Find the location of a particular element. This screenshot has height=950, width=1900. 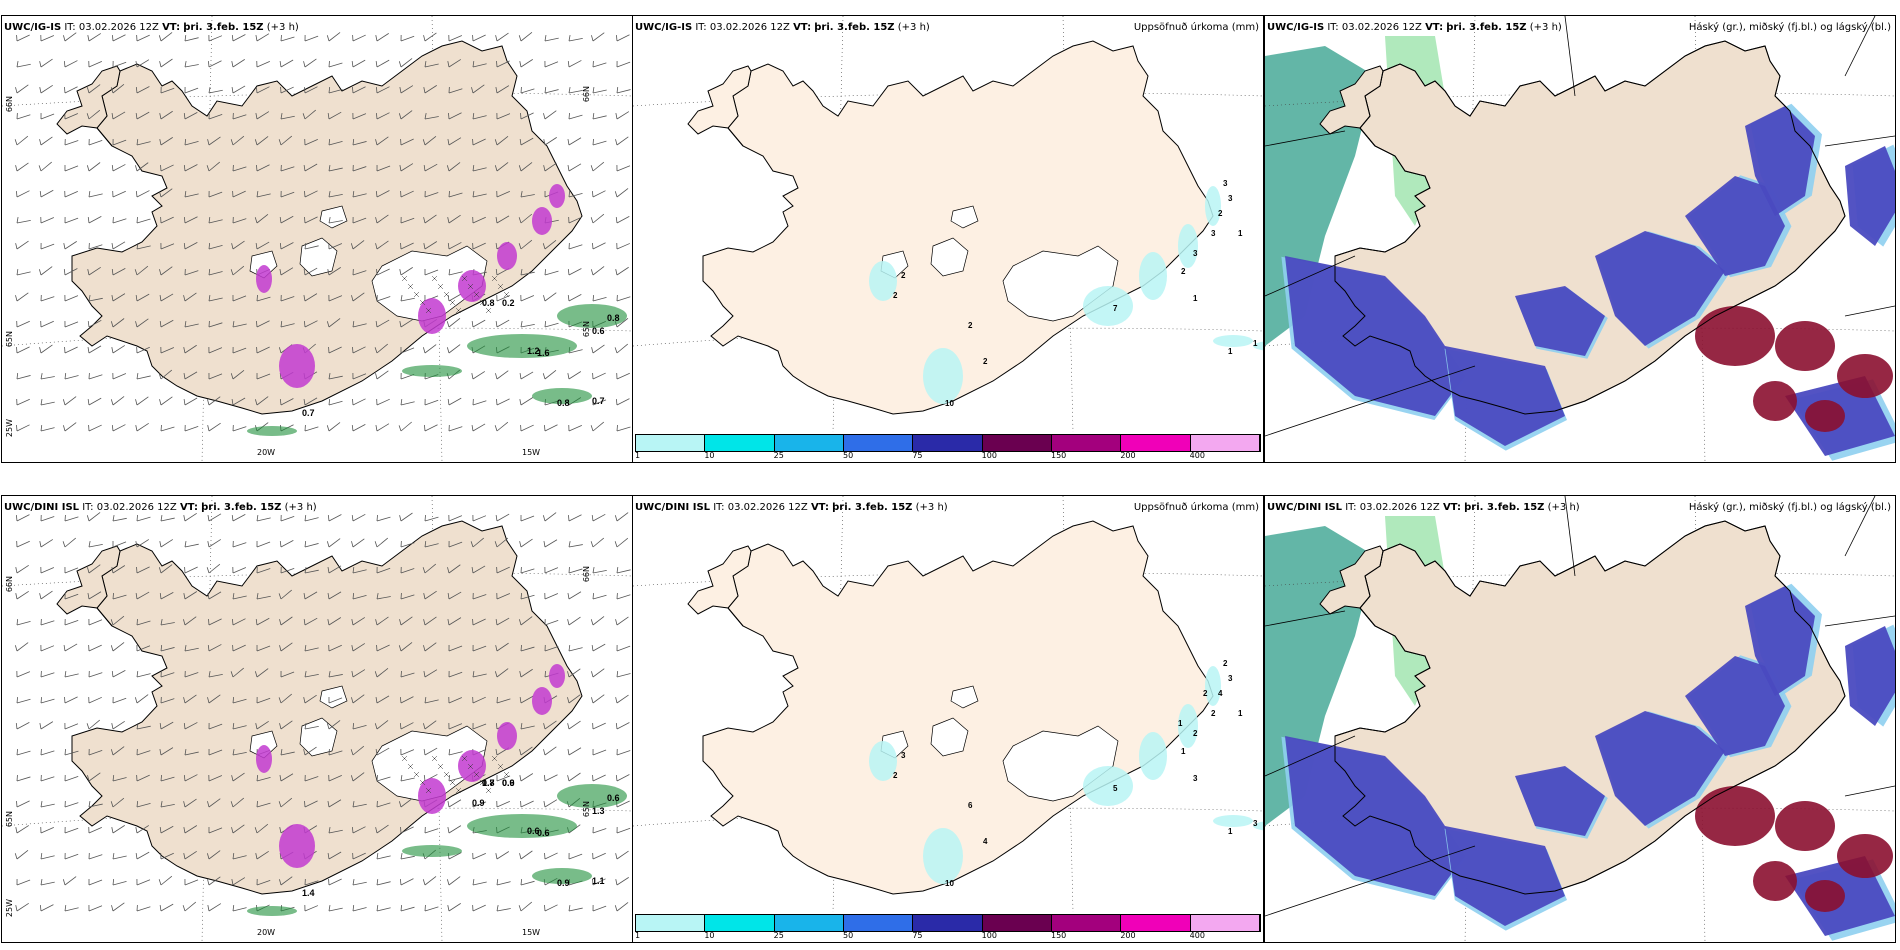

model-name: UWC/IG-IS is located at coordinates (664, 27).